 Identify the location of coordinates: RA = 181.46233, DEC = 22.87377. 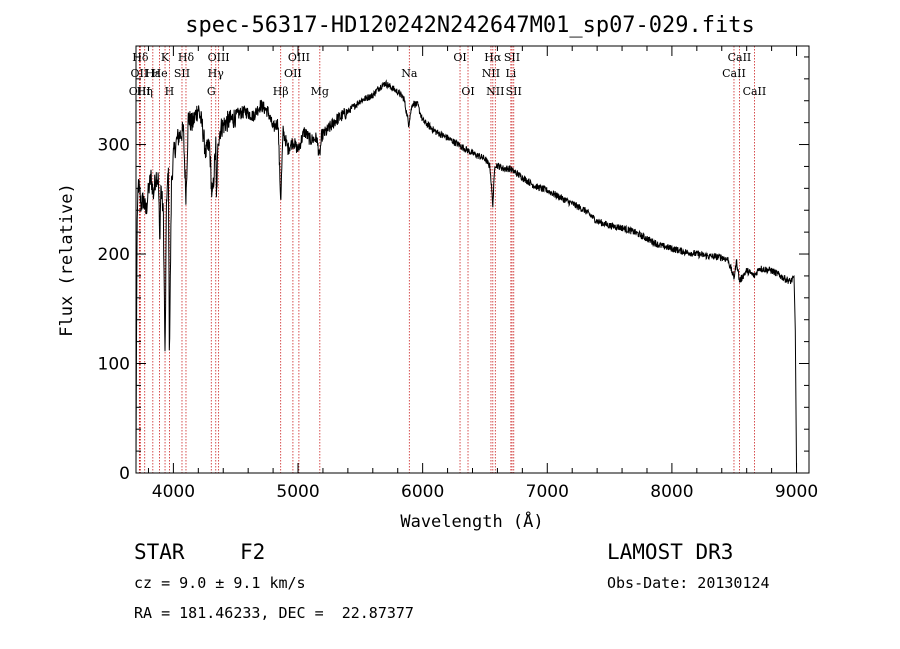
(274, 613).